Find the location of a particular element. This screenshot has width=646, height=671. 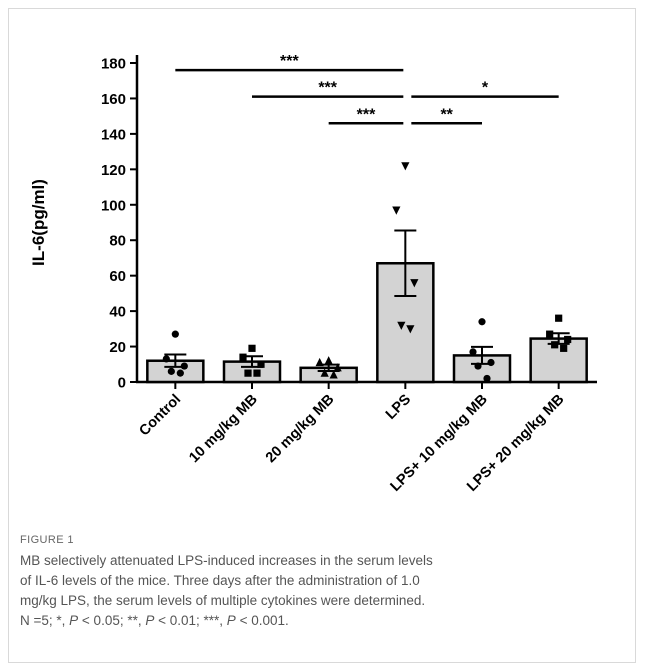

y-tick-label: 140 is located at coordinates (113, 134).